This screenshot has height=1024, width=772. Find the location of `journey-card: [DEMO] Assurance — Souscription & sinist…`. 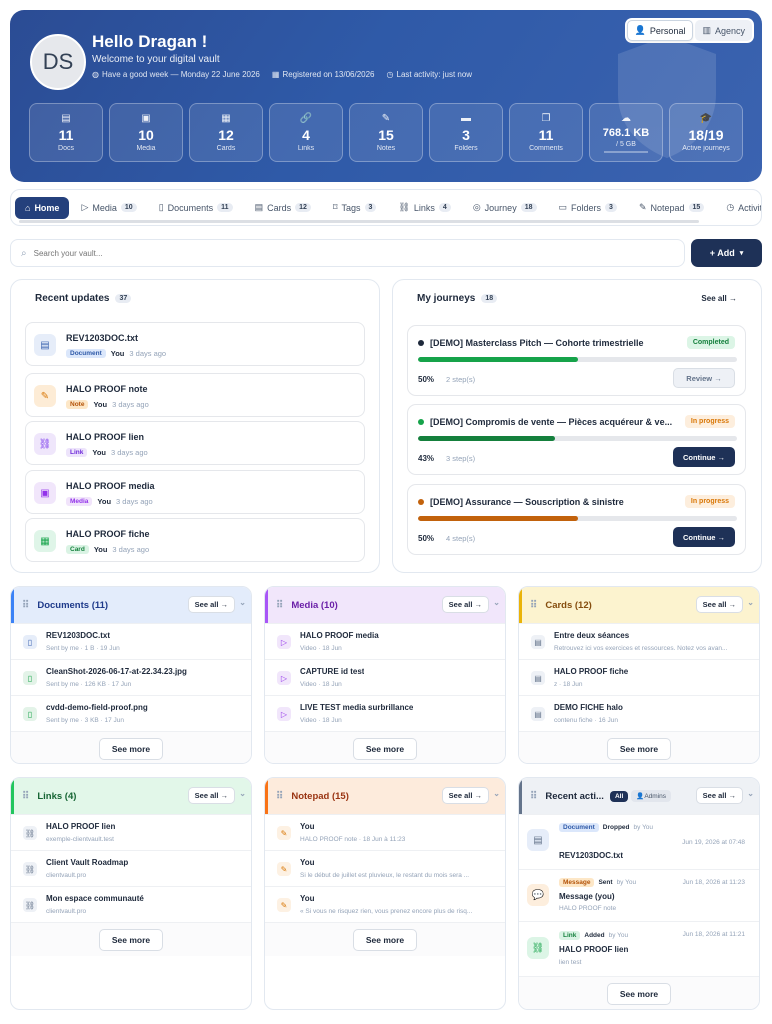

journey-card: [DEMO] Assurance — Souscription & sinist… is located at coordinates (576, 519).